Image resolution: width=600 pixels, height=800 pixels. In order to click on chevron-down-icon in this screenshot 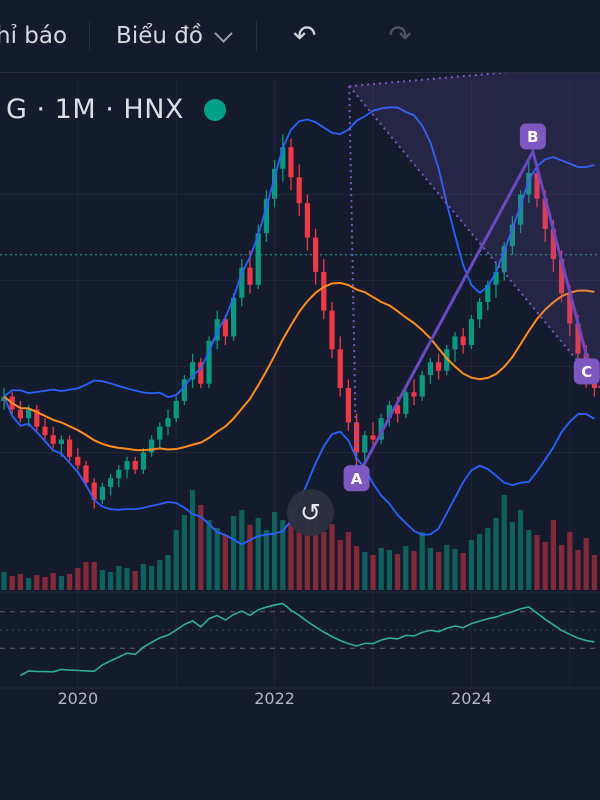, I will do `click(223, 33)`.